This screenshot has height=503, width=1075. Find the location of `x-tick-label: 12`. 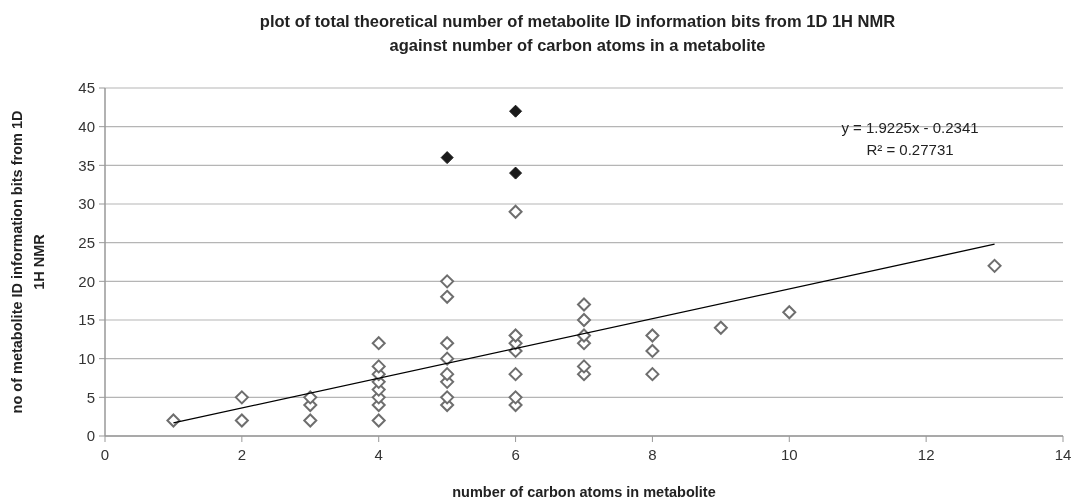

x-tick-label: 12 is located at coordinates (926, 454).